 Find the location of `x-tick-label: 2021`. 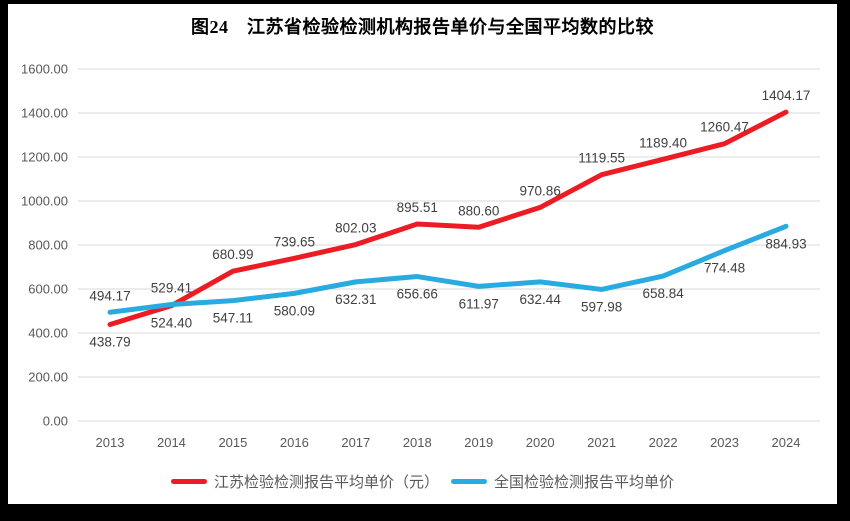

x-tick-label: 2021 is located at coordinates (601, 442).